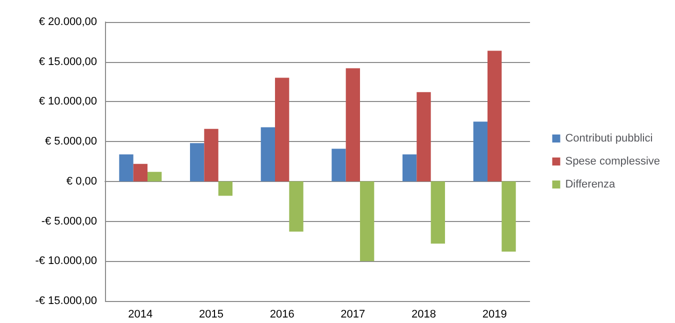  Describe the element at coordinates (353, 314) in the screenshot. I see `x-tick-label: 2017` at that location.